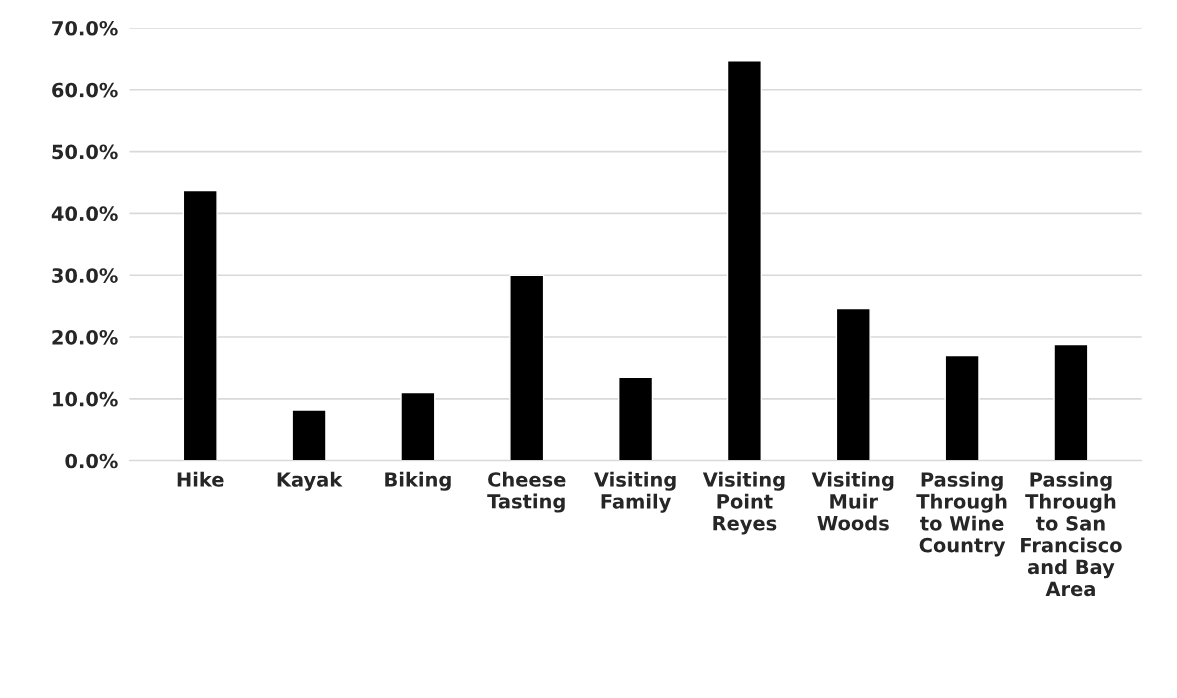 Image resolution: width=1177 pixels, height=698 pixels. Describe the element at coordinates (85, 152) in the screenshot. I see `y-tick-label: 50.0%` at that location.